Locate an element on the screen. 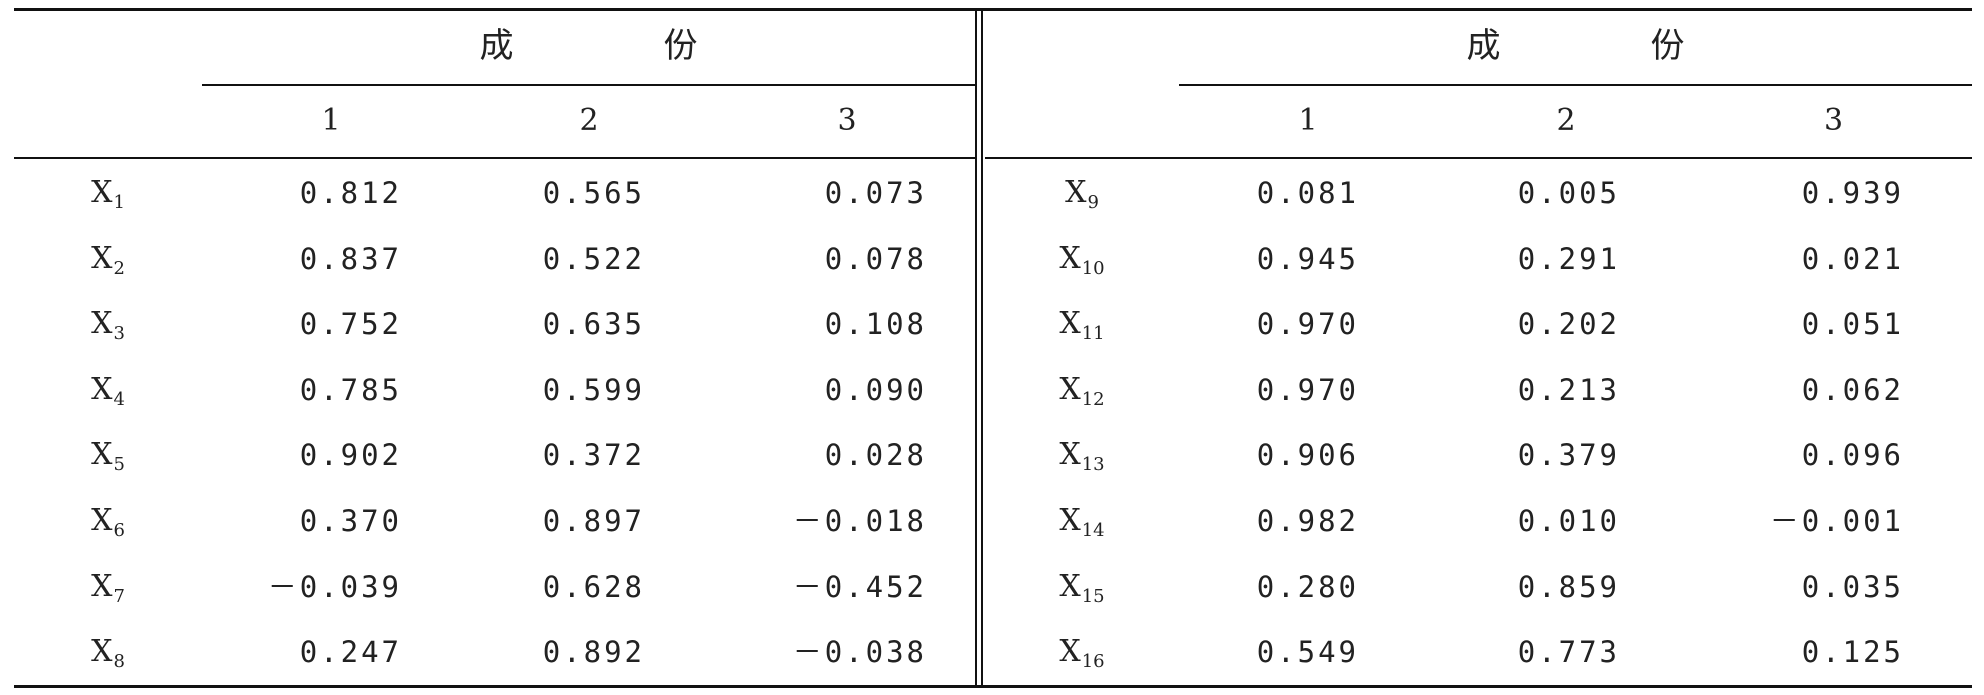  row-variable-label: X7 is located at coordinates (108, 587).